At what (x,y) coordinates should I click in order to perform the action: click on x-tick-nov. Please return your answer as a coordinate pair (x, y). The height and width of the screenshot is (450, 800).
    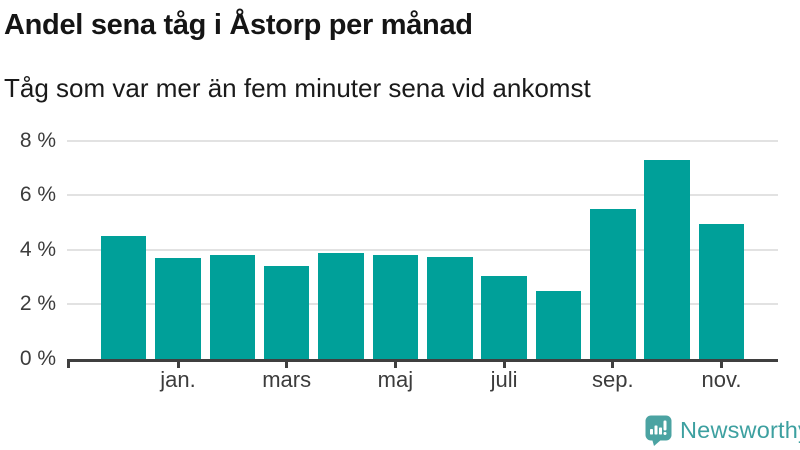
    Looking at the image, I should click on (721, 365).